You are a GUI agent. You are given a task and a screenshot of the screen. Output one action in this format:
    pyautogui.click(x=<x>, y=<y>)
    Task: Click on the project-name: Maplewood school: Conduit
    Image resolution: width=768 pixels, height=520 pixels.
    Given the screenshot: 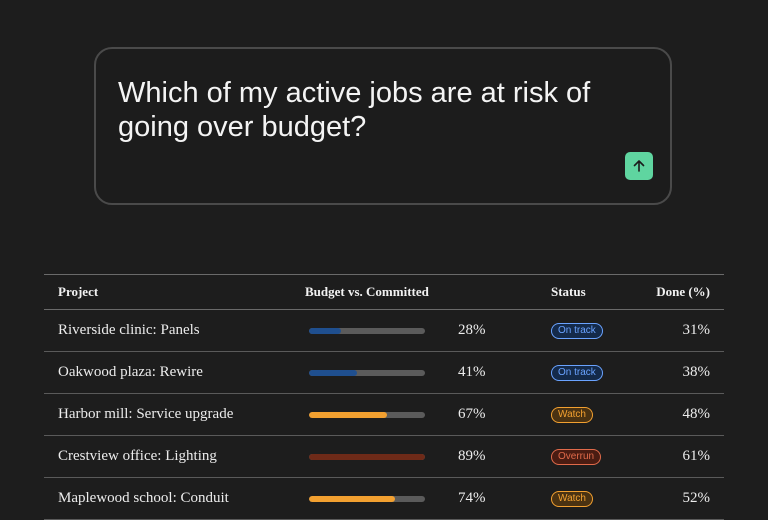 What is the action you would take?
    pyautogui.click(x=143, y=498)
    